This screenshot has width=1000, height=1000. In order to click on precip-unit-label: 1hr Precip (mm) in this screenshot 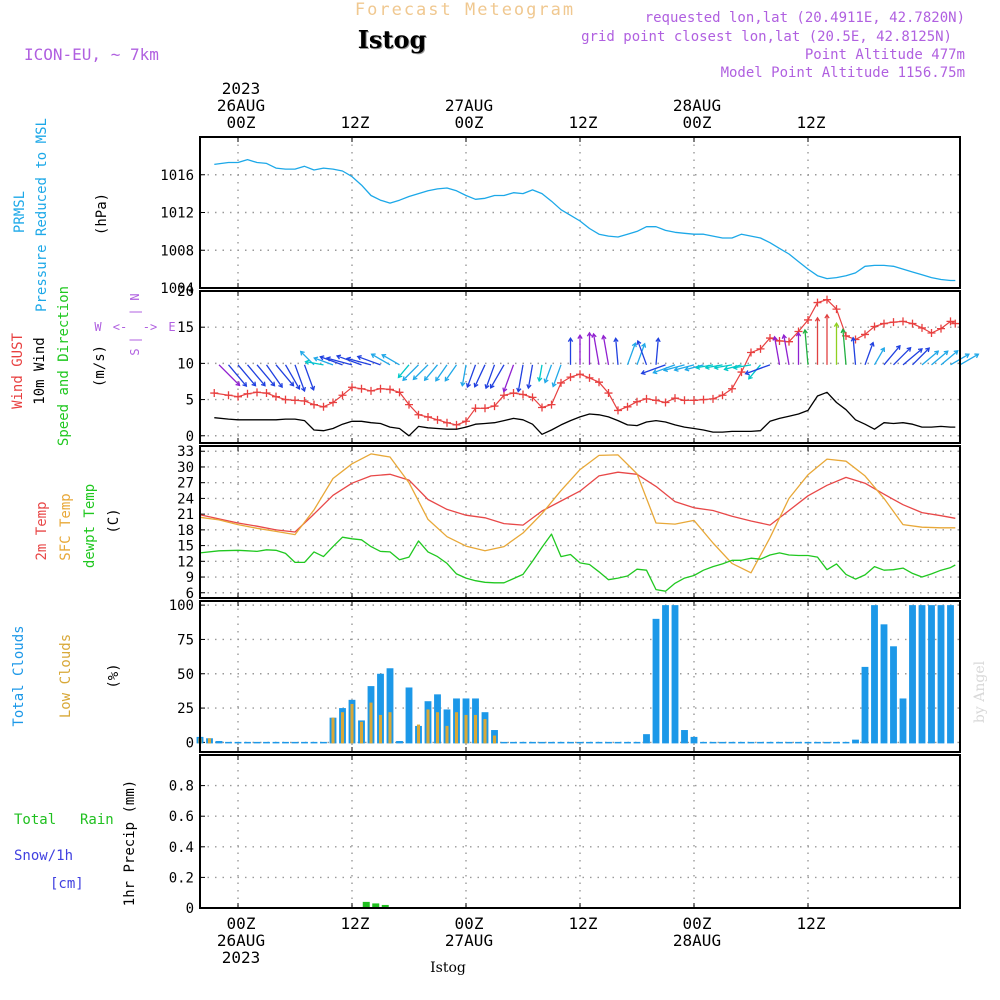, I will do `click(130, 843)`.